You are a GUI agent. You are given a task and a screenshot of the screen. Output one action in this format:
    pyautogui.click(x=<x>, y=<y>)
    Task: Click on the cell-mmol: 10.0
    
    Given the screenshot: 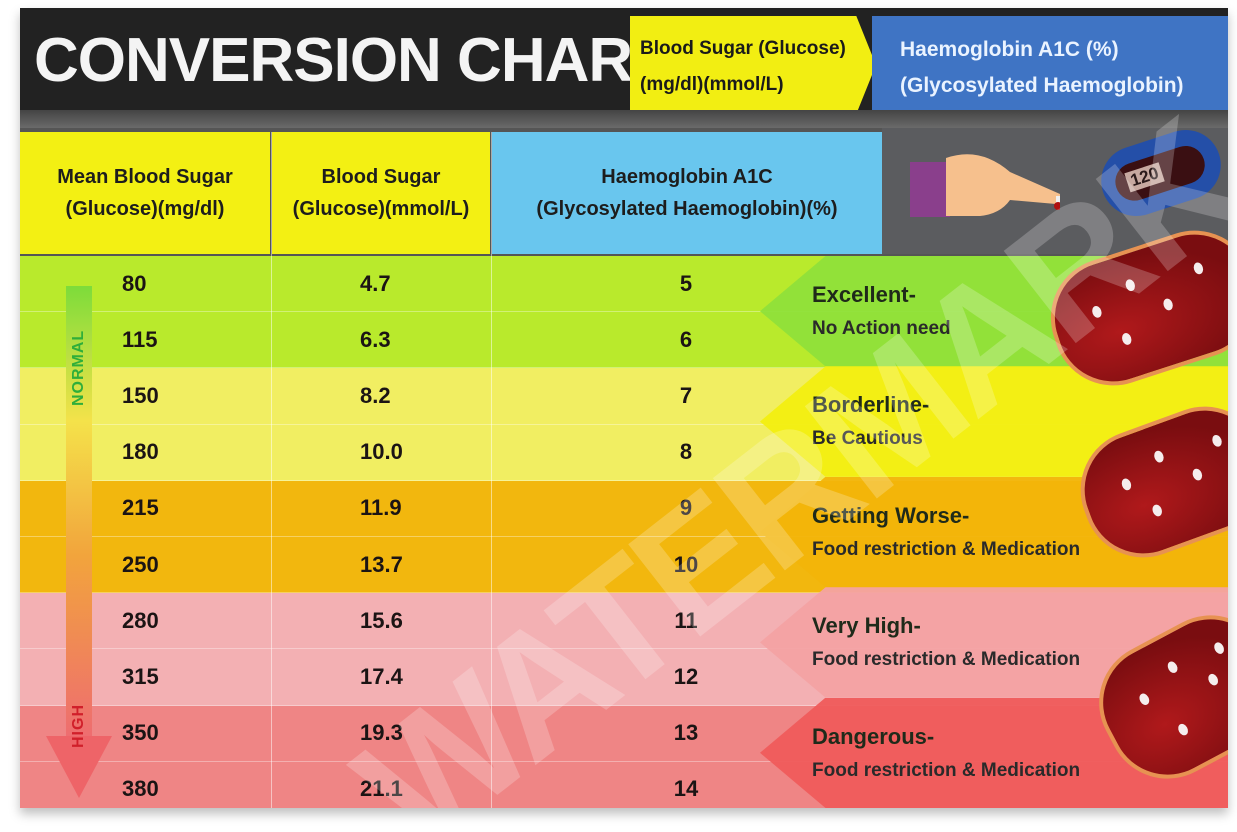 What is the action you would take?
    pyautogui.click(x=381, y=452)
    